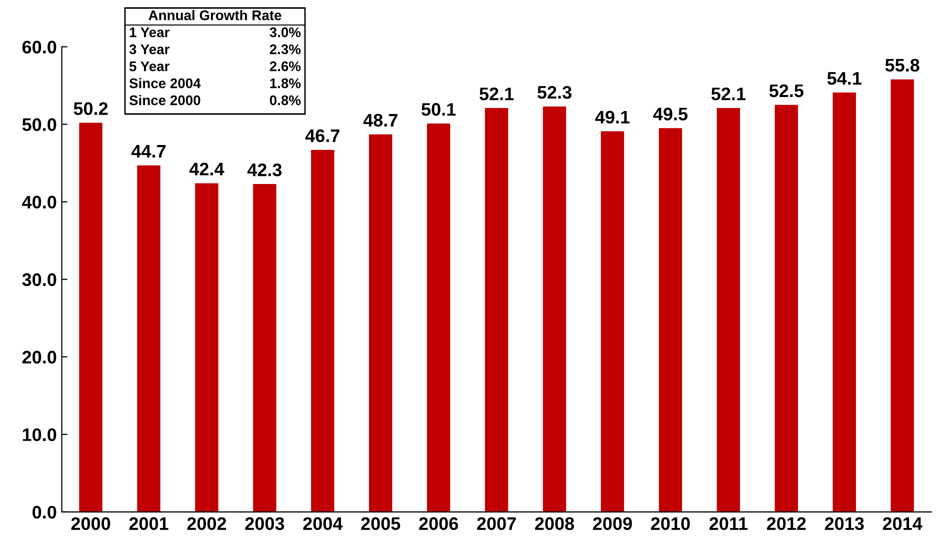  I want to click on x-tick-label: 2005, so click(380, 523).